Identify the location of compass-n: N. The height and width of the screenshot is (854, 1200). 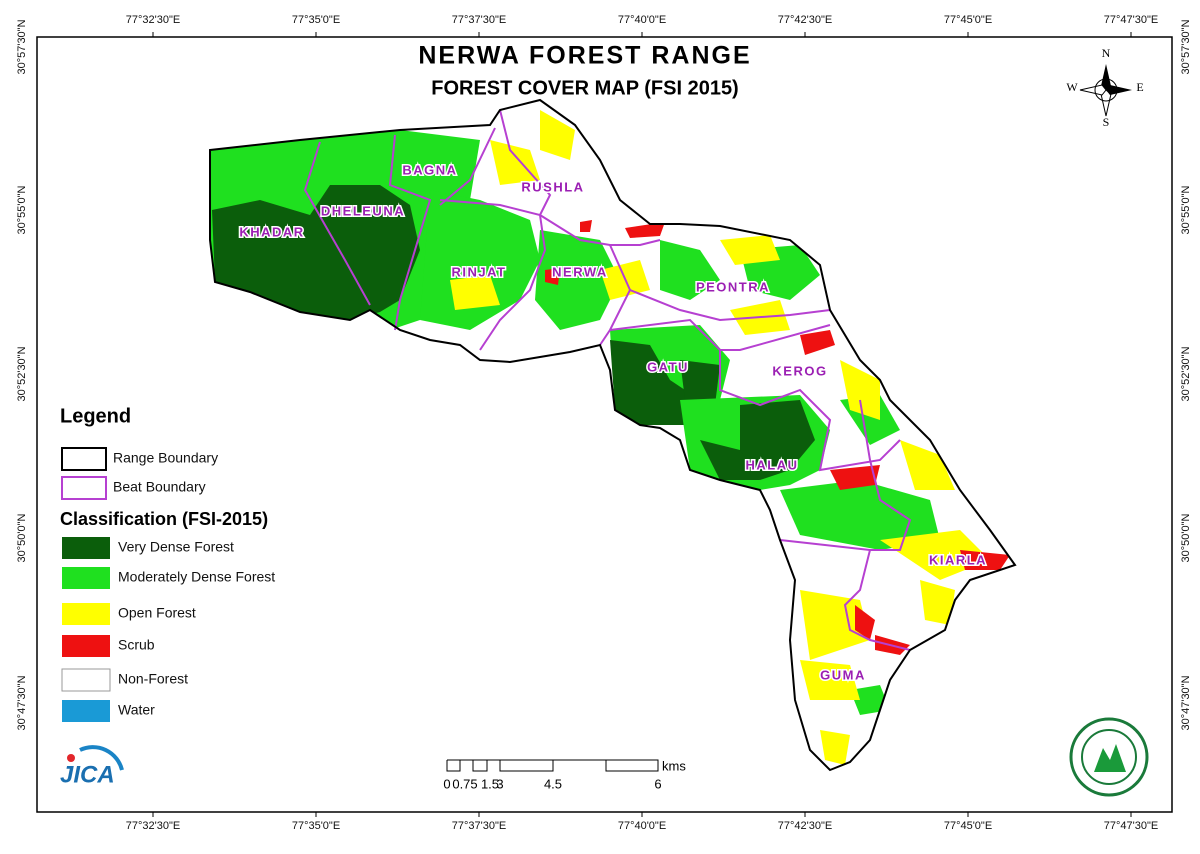
(1106, 53).